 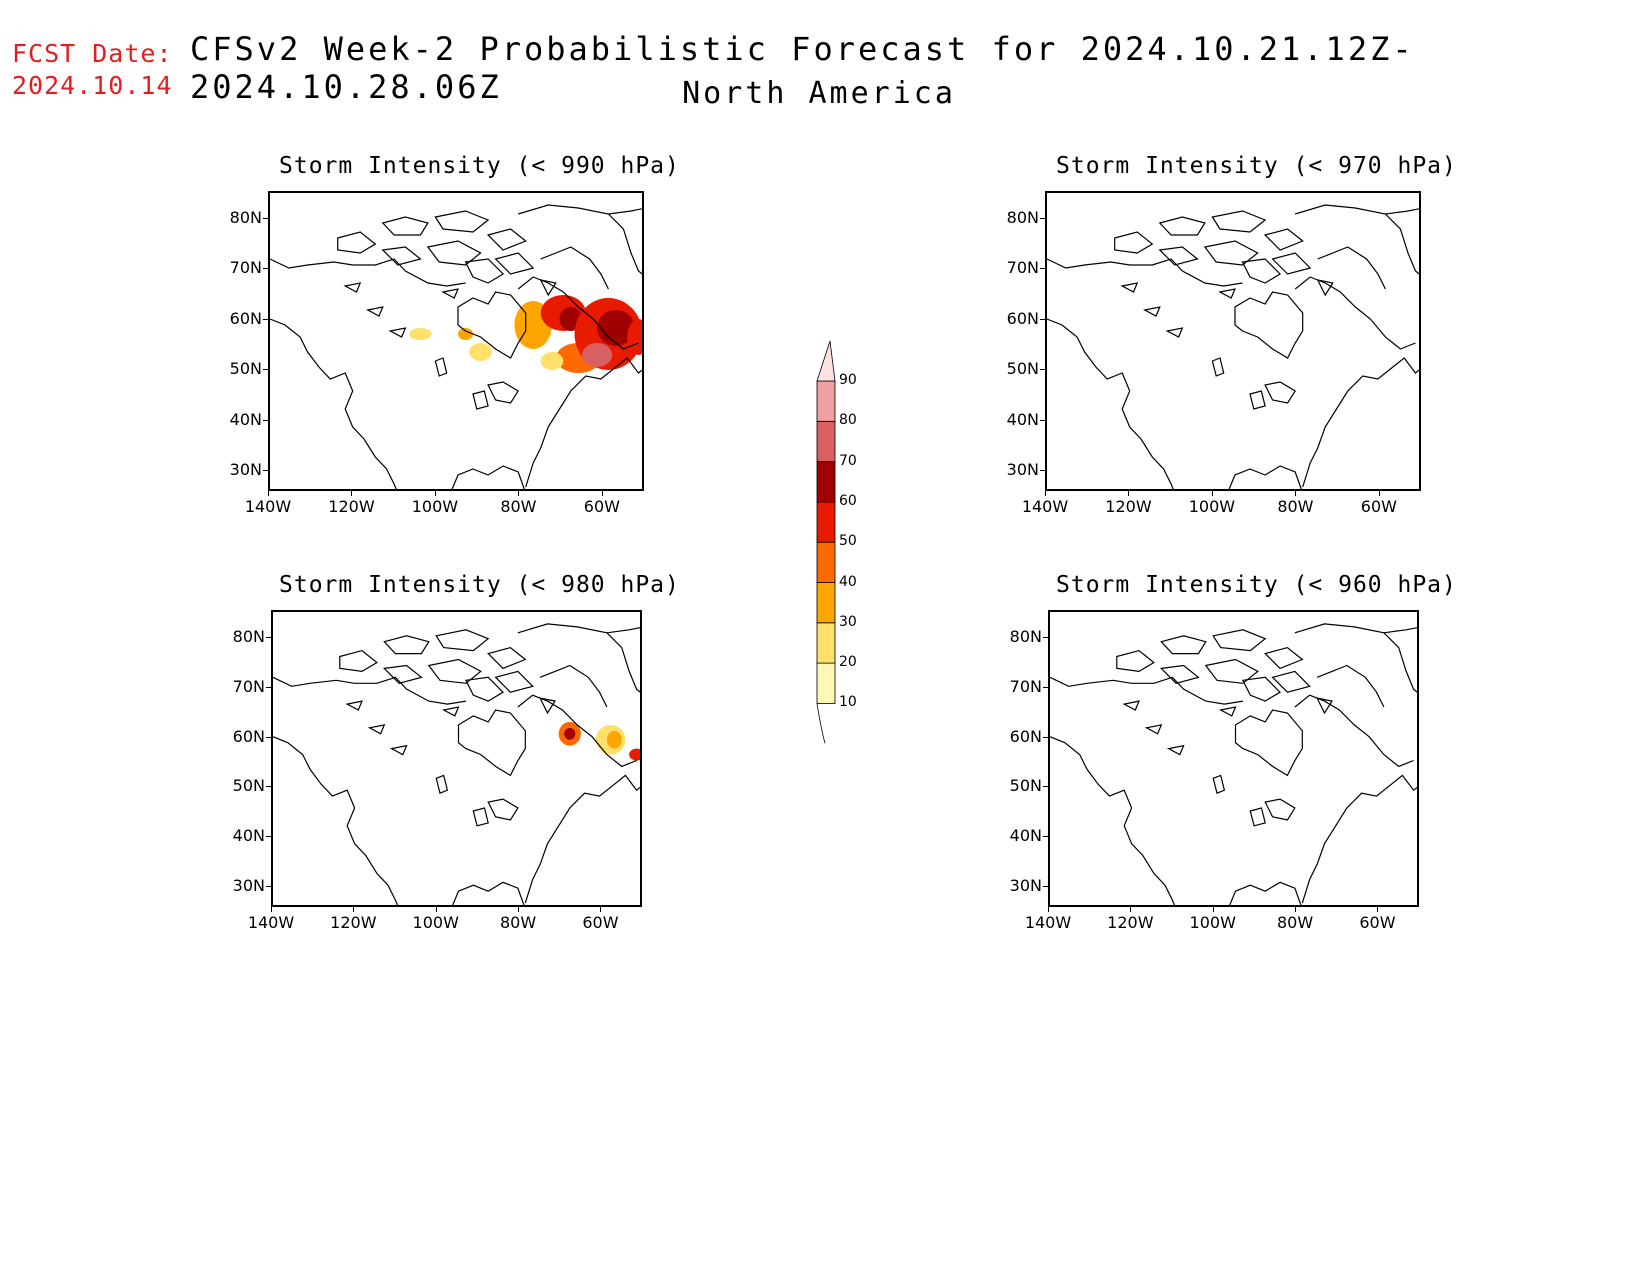 I want to click on panel-title: Storm Intensity (< 960 hPa), so click(x=1256, y=585).